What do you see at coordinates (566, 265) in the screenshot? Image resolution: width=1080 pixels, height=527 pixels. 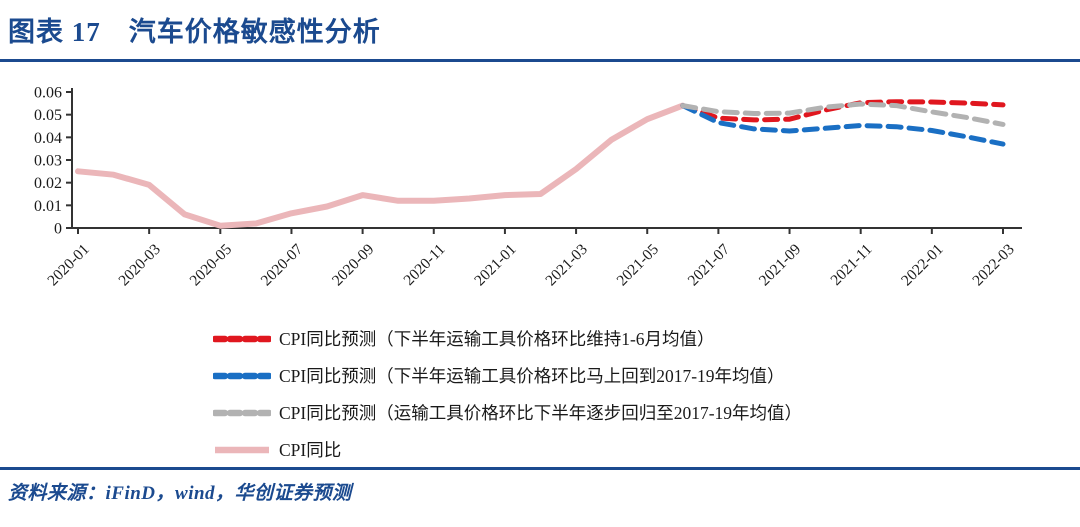 I see `x-tick-label: 2021-03` at bounding box center [566, 265].